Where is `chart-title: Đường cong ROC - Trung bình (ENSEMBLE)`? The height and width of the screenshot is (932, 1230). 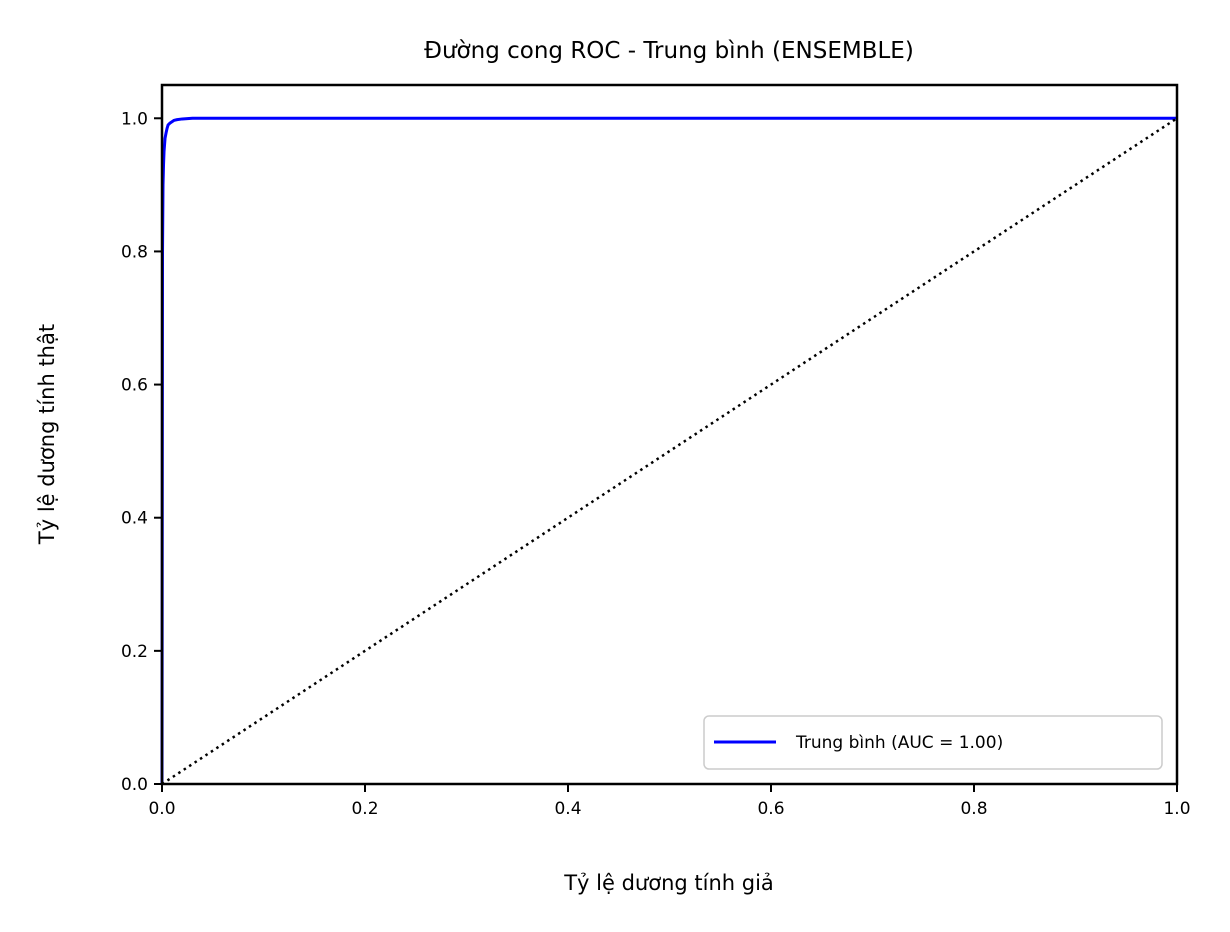 chart-title: Đường cong ROC - Trung bình (ENSEMBLE) is located at coordinates (669, 51).